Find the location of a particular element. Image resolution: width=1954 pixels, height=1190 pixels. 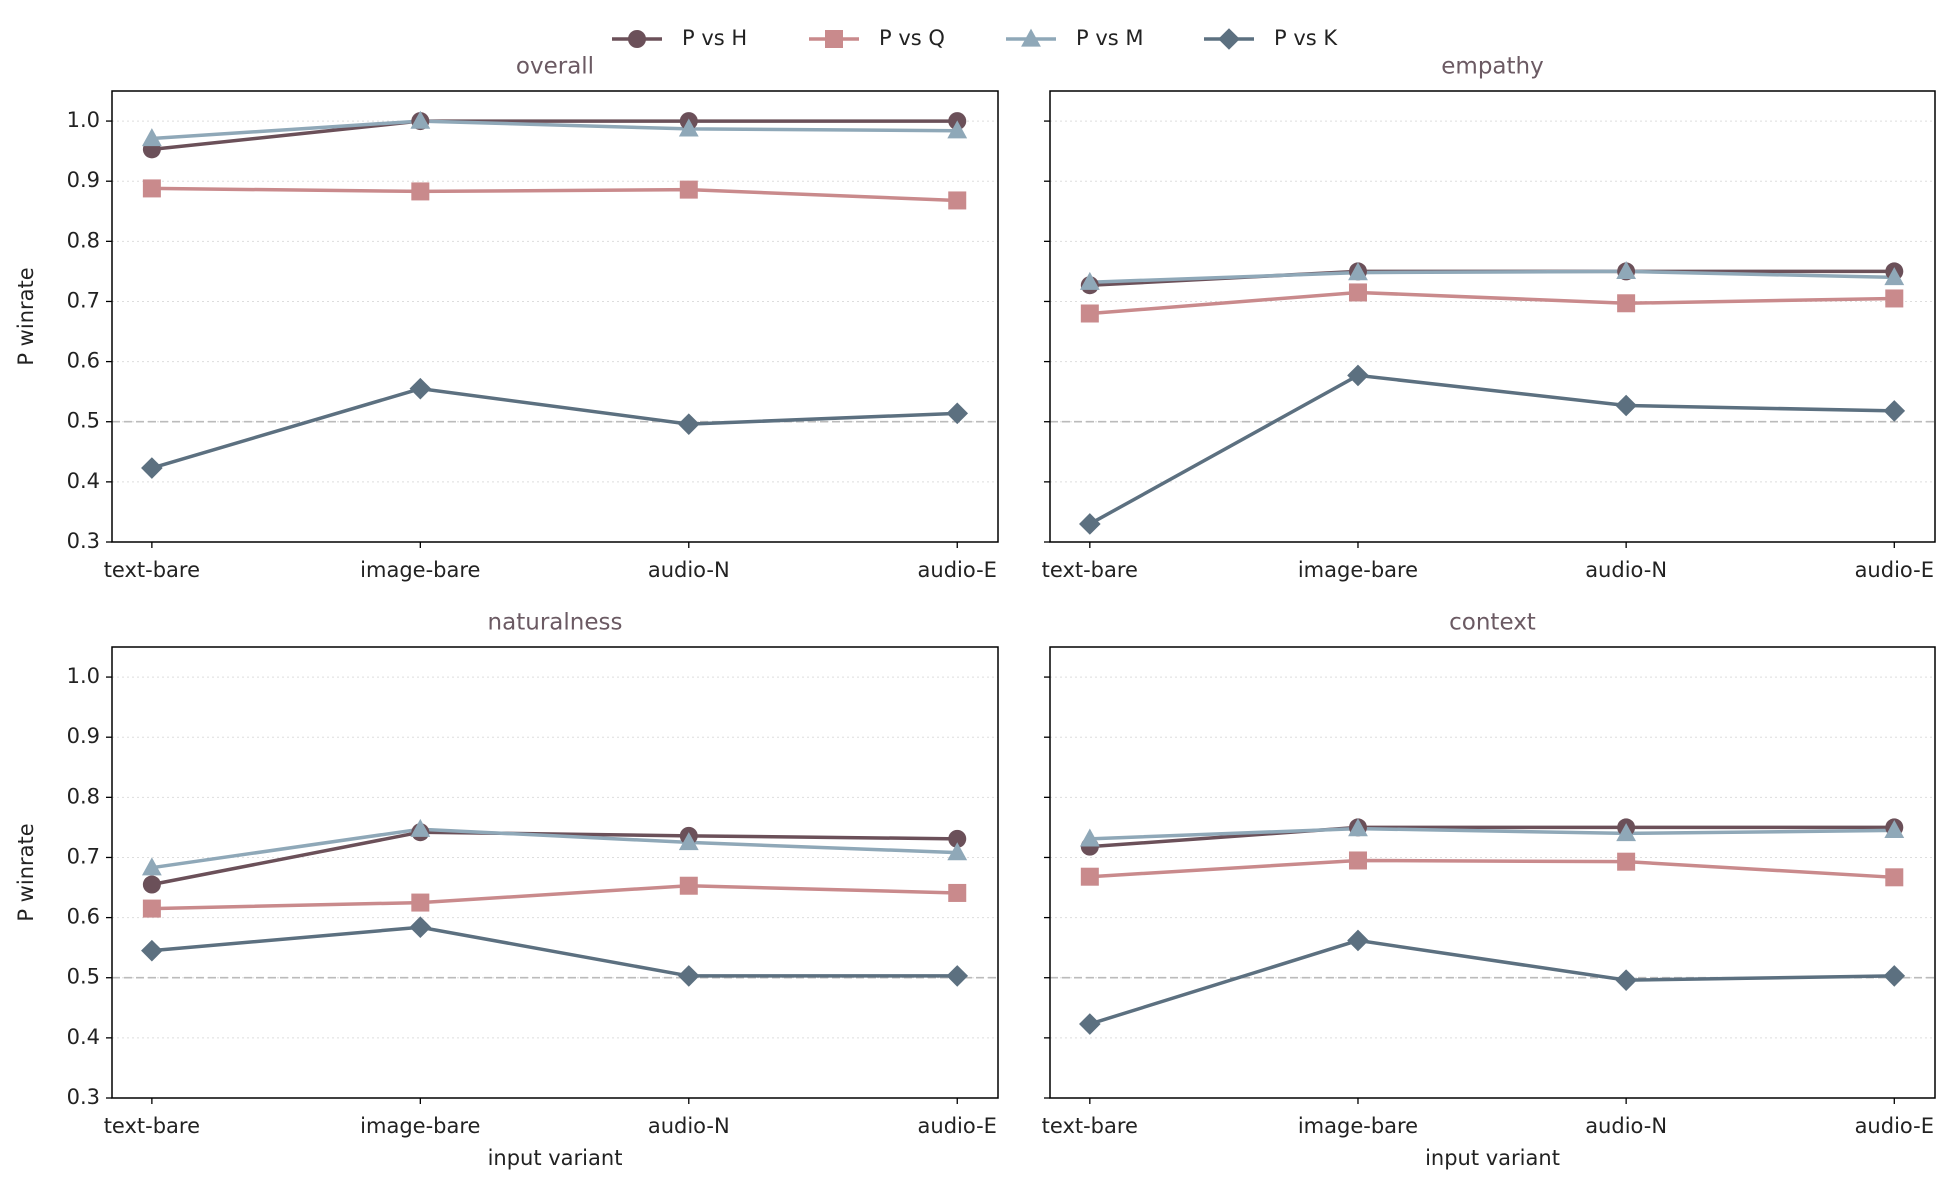

x-axis-label: input variant is located at coordinates (555, 1158).